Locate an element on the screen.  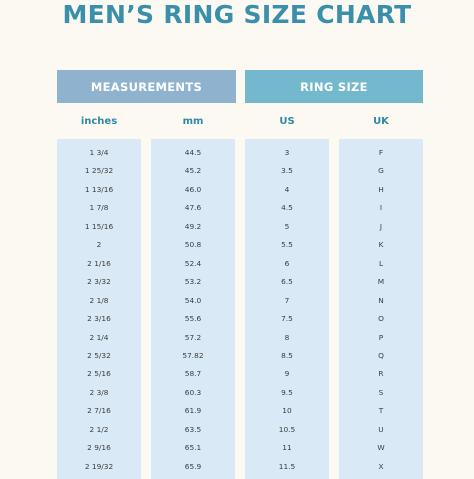
mm-cell: 46.0 is located at coordinates (193, 189).